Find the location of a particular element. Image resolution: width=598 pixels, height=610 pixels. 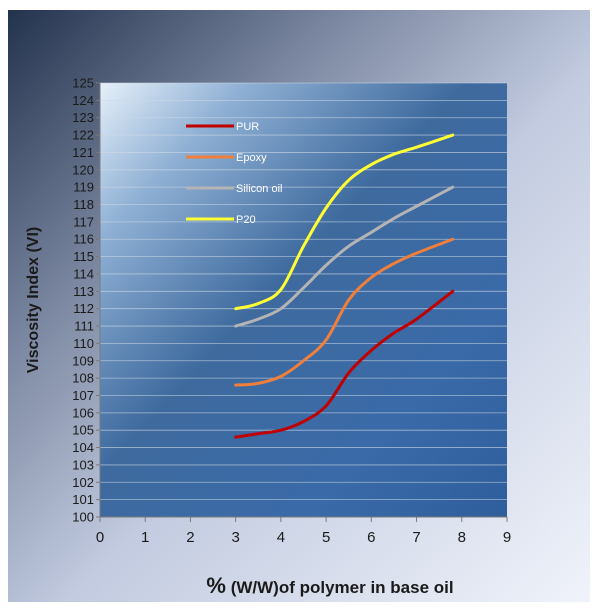

y-tick-label-103: 103 is located at coordinates (83, 464).